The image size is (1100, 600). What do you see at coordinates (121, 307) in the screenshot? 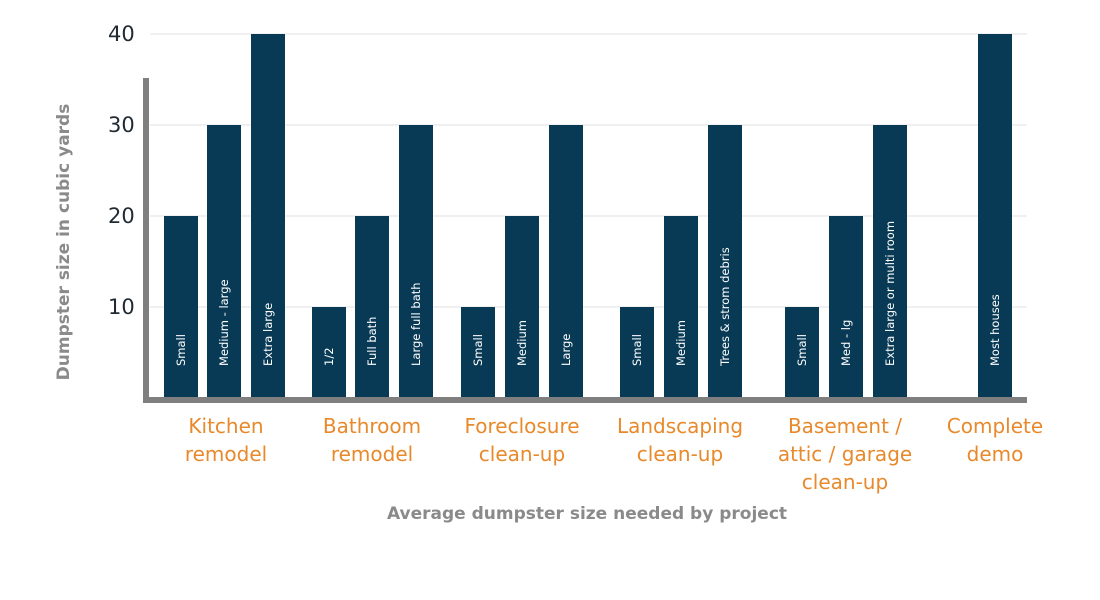
I see `y-tick-label: 10` at bounding box center [121, 307].